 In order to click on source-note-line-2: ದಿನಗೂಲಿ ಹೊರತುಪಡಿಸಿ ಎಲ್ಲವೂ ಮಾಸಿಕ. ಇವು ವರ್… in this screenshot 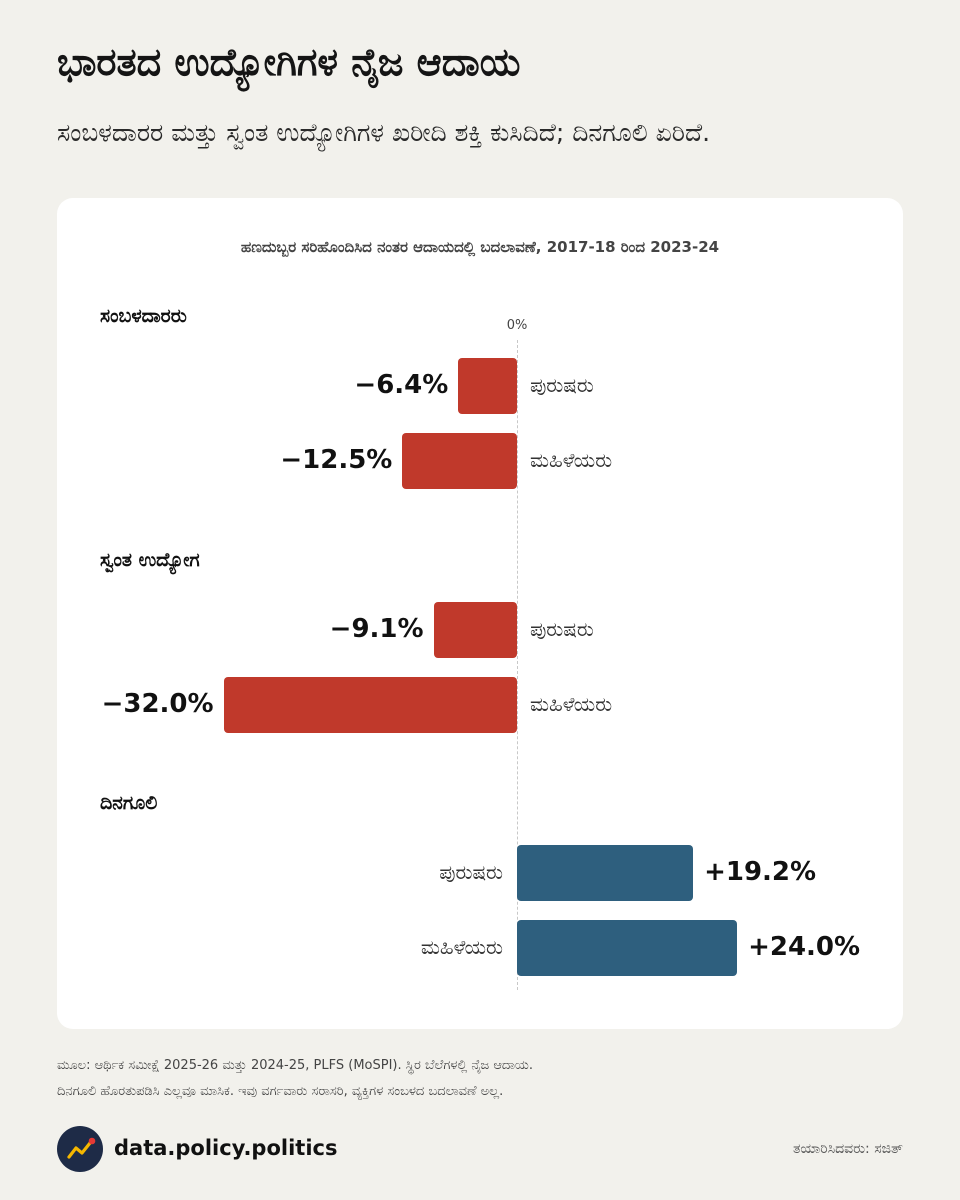, I will do `click(280, 1091)`.